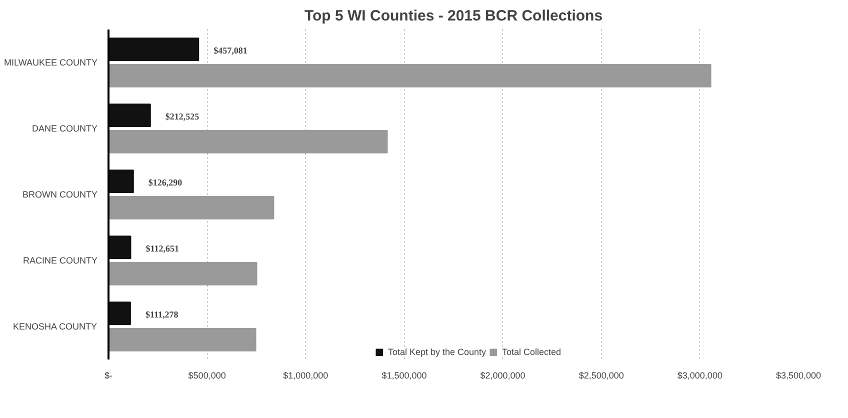 This screenshot has width=848, height=418. I want to click on y-tick-label: MILWAUKEE COUNTY, so click(51, 63).